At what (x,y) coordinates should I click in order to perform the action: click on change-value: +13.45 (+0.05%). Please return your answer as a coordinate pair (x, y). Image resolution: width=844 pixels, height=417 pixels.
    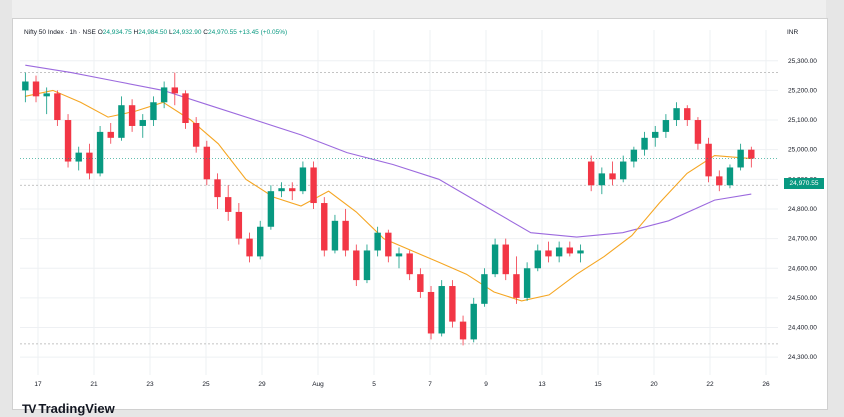
    Looking at the image, I should click on (263, 32).